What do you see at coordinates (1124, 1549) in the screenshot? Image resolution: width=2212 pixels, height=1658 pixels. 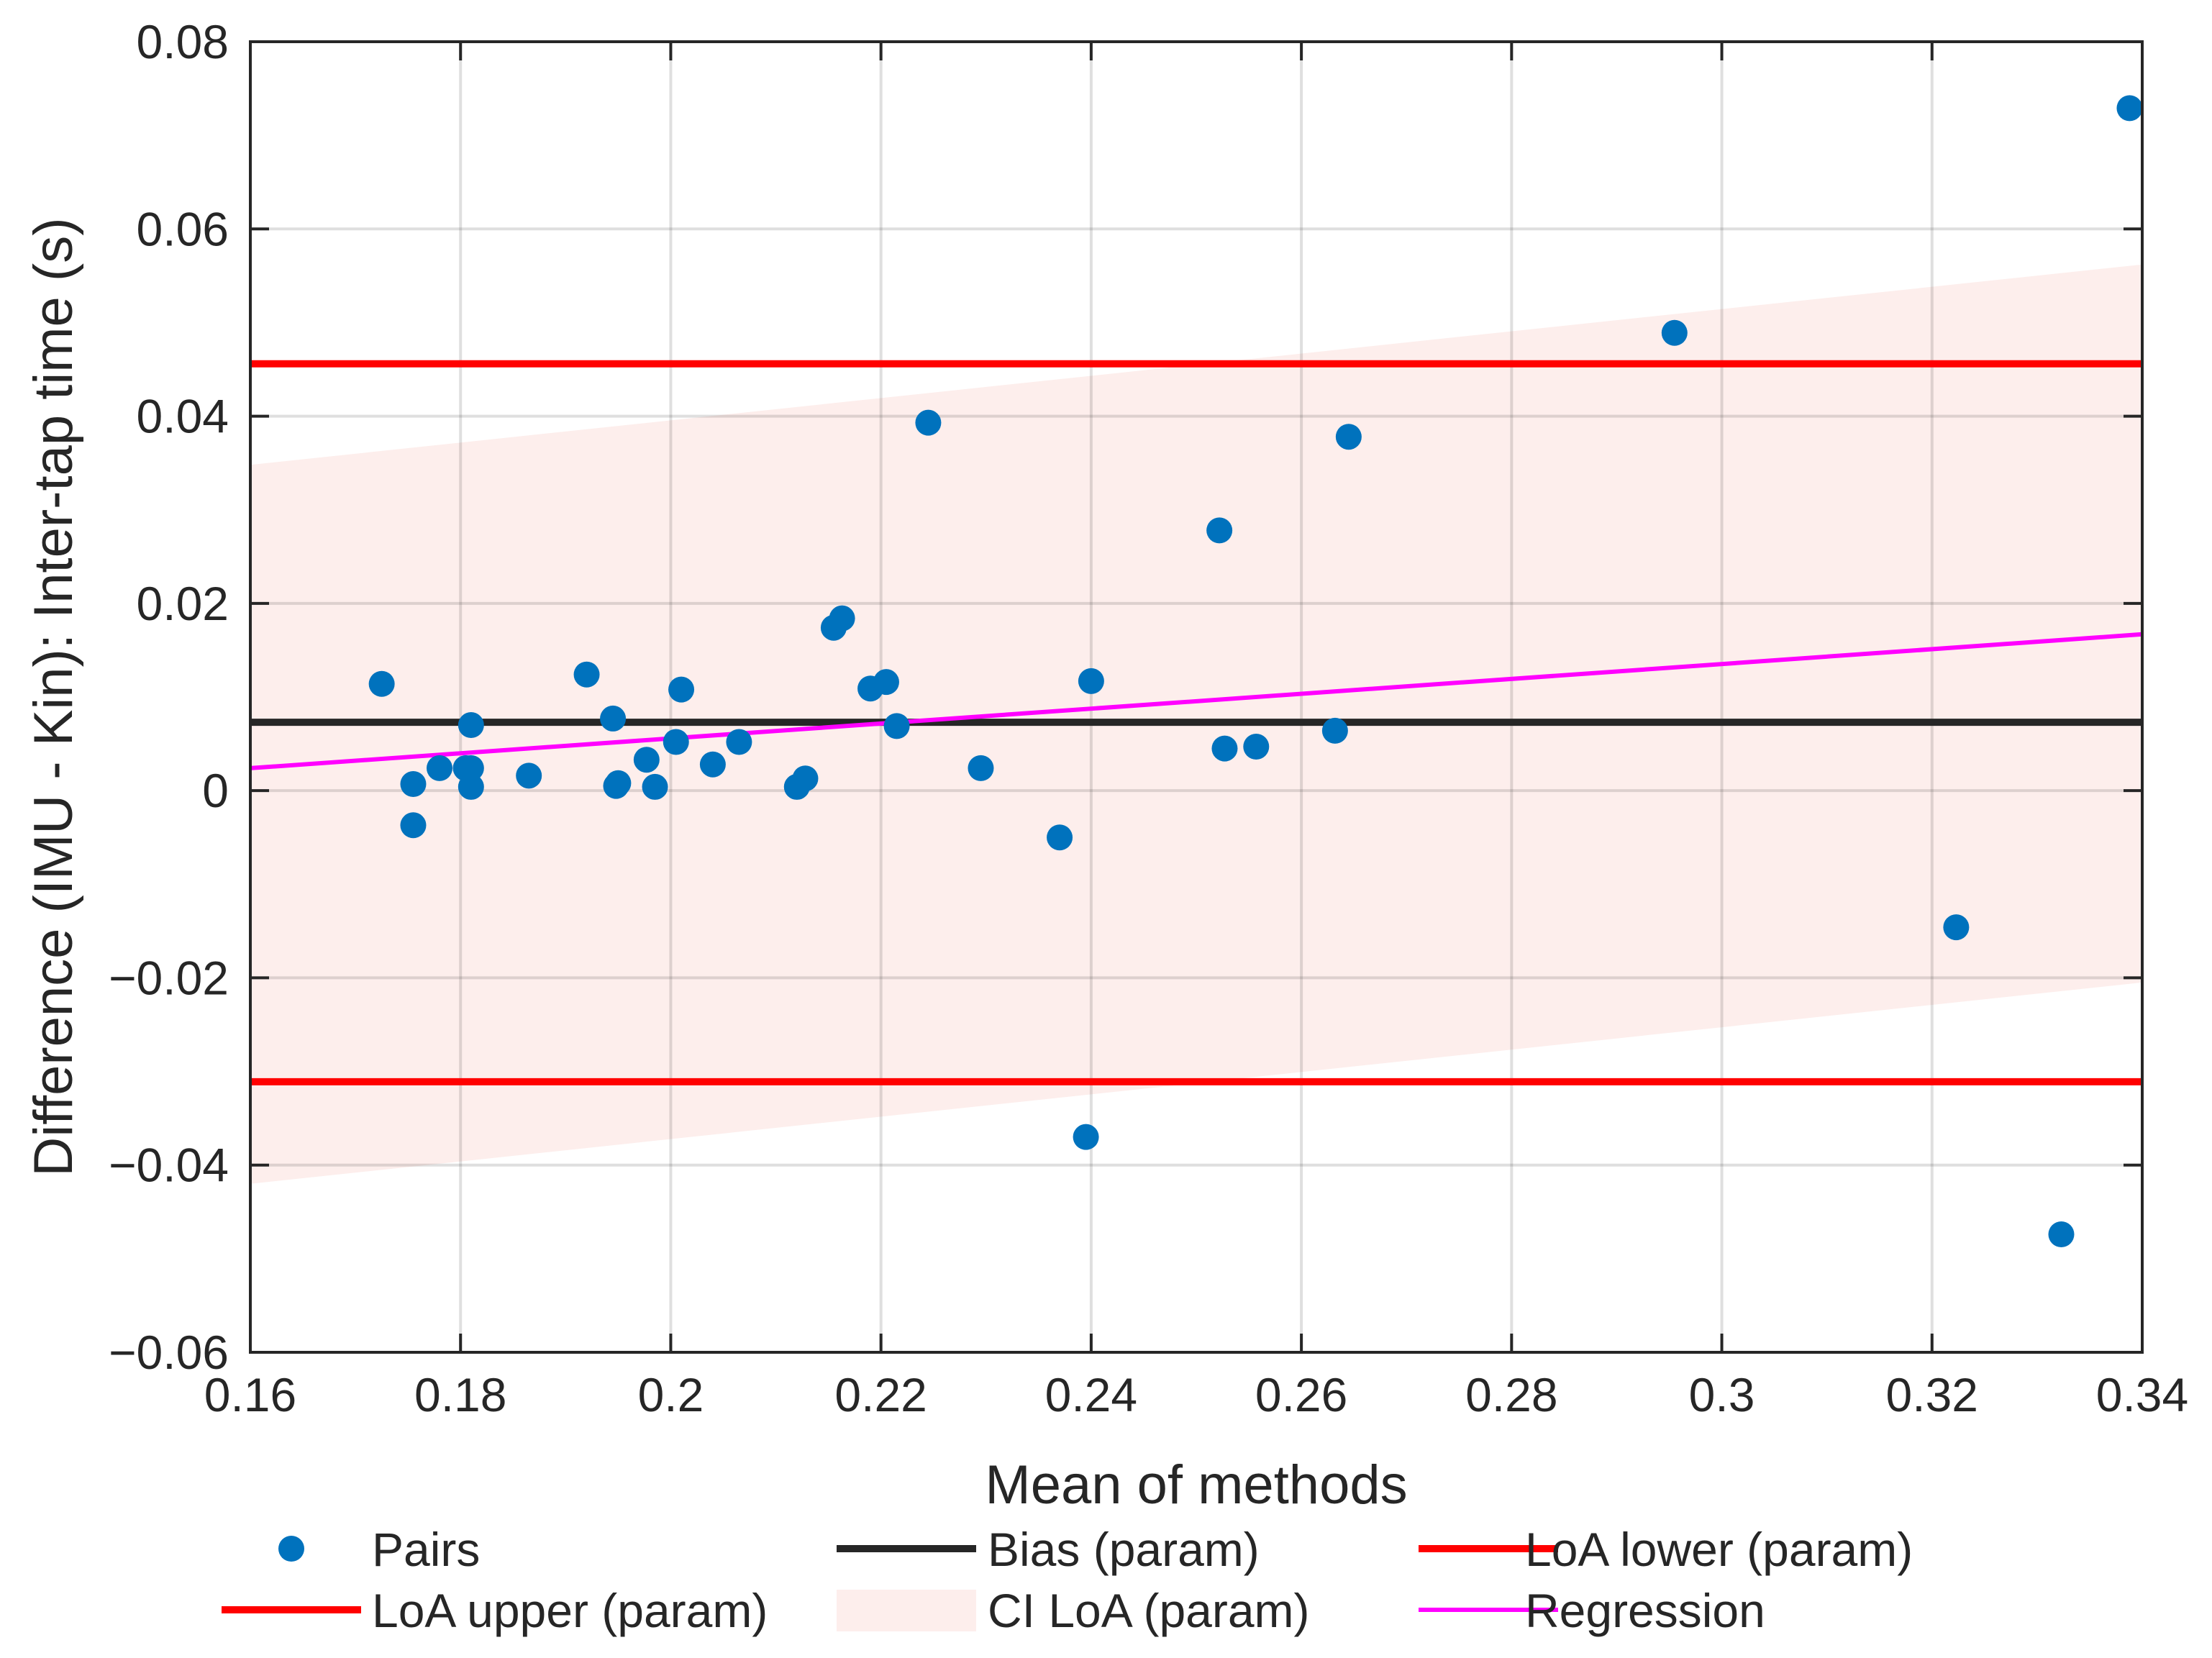 I see `legend-label: Bias (param)` at bounding box center [1124, 1549].